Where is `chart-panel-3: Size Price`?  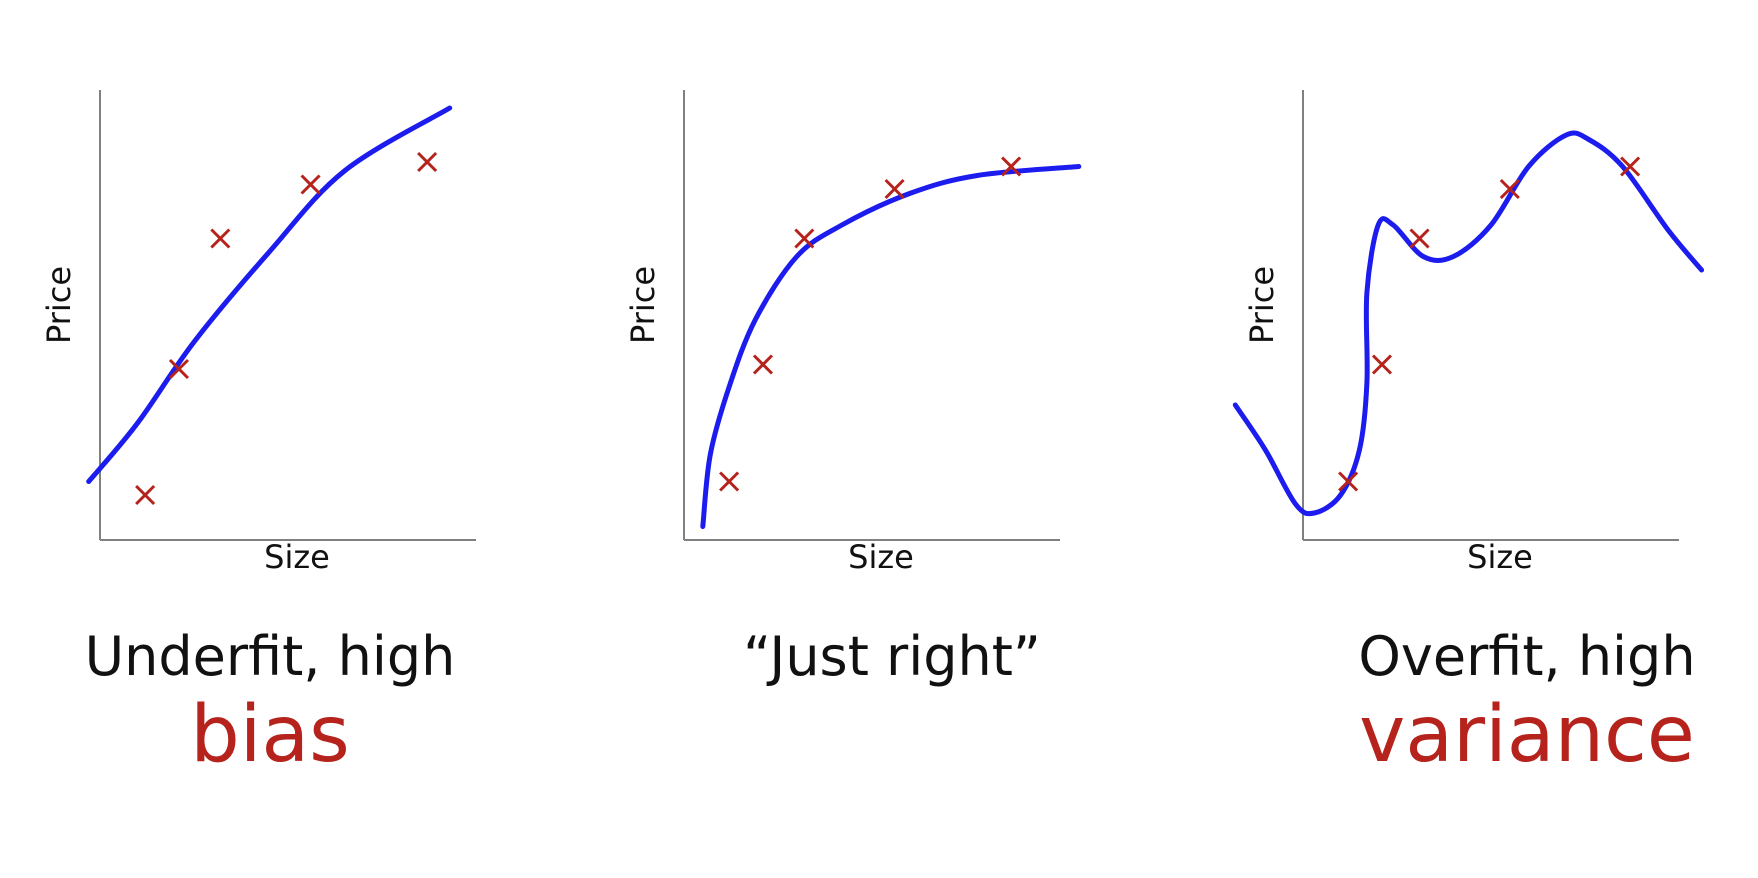 chart-panel-3: Size Price is located at coordinates (1468, 333).